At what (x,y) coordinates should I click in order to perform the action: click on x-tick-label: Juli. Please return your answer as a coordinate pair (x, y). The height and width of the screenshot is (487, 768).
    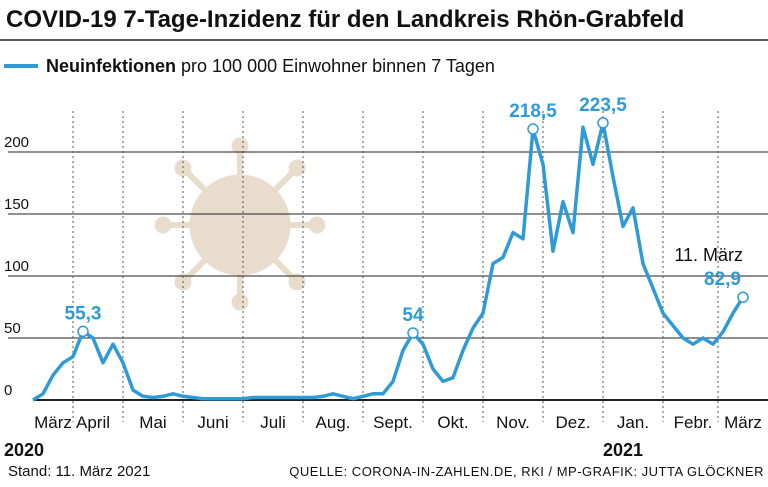
    Looking at the image, I should click on (273, 422).